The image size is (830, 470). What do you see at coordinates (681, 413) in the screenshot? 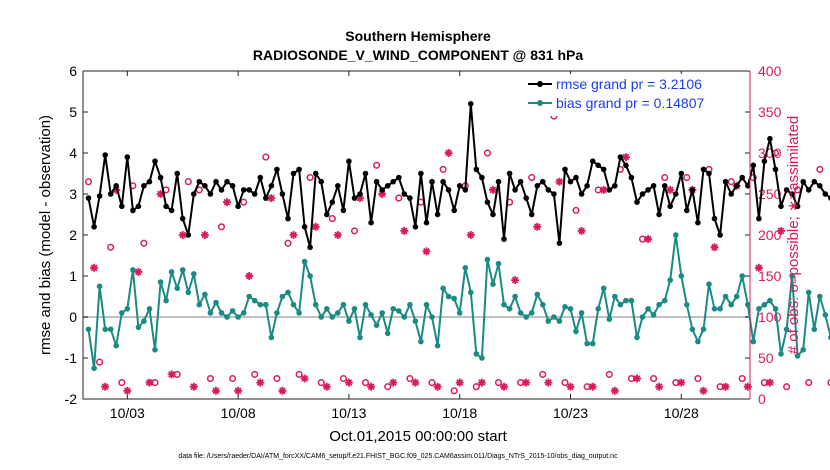
I see `x-tick-label: 10/28` at bounding box center [681, 413].